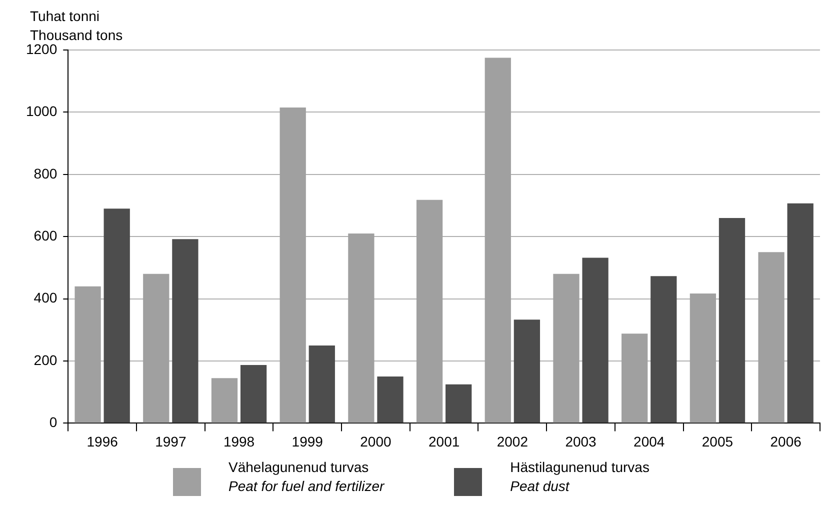  What do you see at coordinates (581, 441) in the screenshot?
I see `x-tick-label: 2003` at bounding box center [581, 441].